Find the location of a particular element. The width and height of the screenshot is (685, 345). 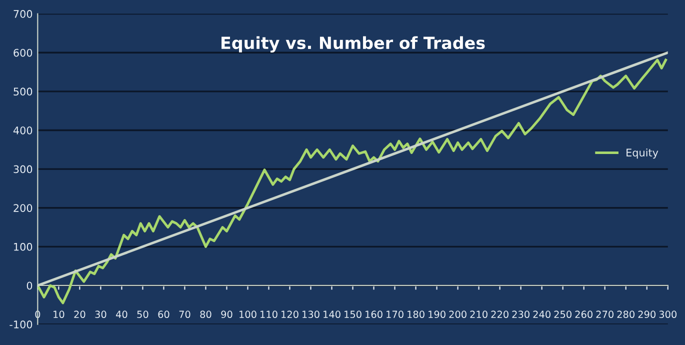

x-tick-label: 10 is located at coordinates (59, 314).